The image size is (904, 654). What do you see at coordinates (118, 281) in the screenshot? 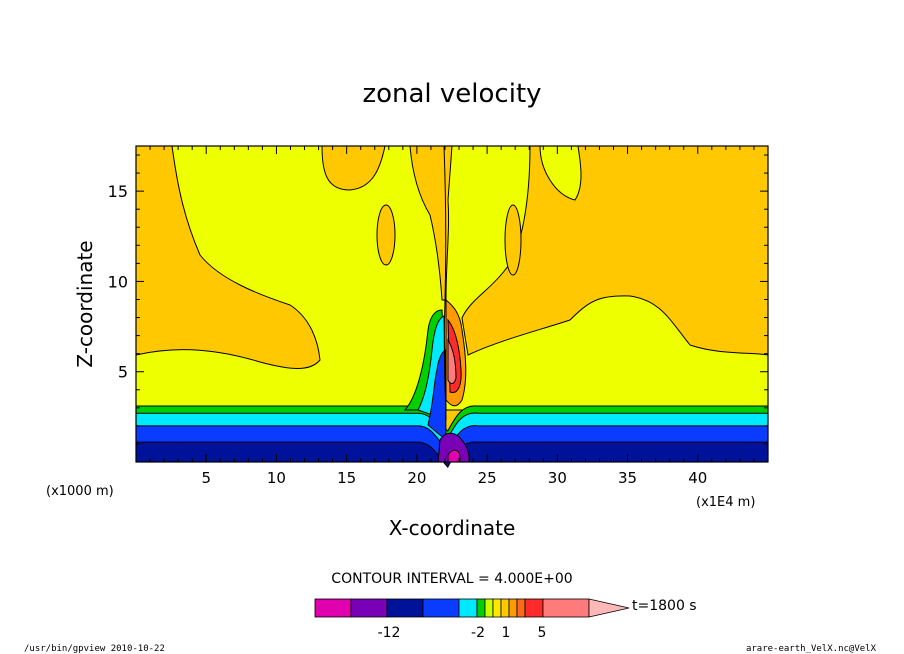
I see `y-tick-label: 10` at bounding box center [118, 281].